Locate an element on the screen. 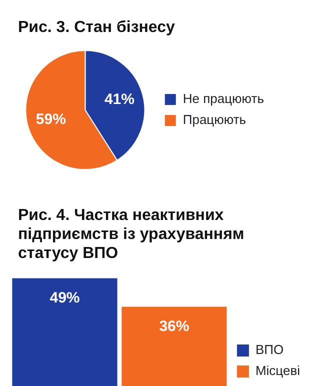 This screenshot has height=386, width=324. legend-label: Працюють is located at coordinates (214, 120).